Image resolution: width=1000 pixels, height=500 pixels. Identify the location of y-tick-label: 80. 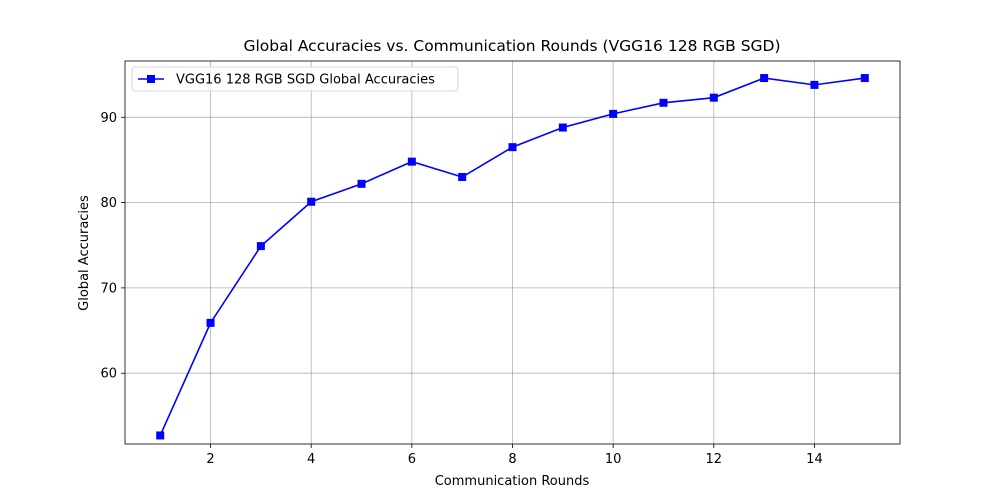
(108, 203).